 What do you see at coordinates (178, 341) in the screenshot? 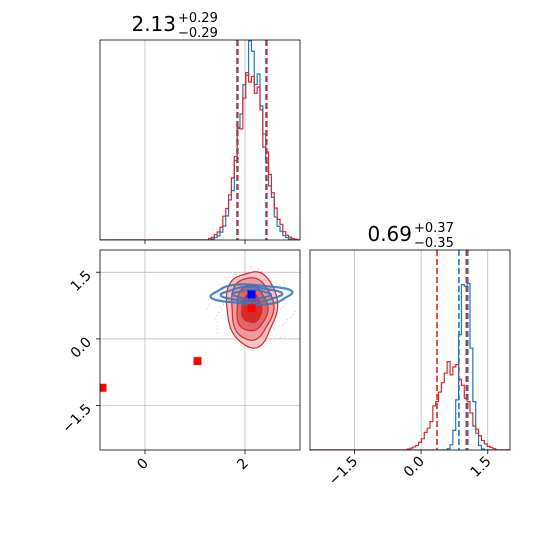
I see `scatter-markers` at bounding box center [178, 341].